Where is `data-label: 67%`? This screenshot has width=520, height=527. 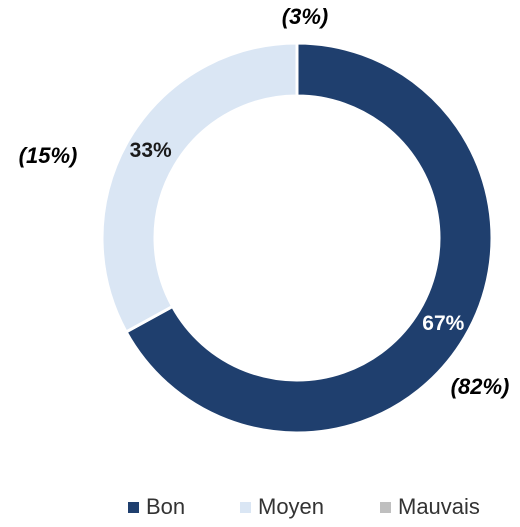
data-label: 67% is located at coordinates (443, 323).